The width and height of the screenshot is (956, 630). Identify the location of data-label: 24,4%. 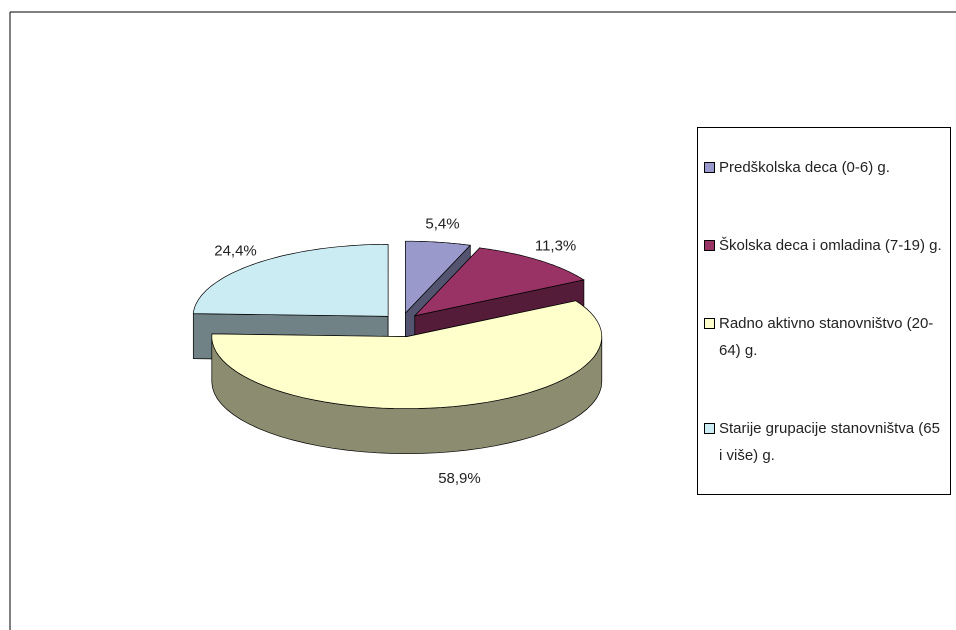
(235, 250).